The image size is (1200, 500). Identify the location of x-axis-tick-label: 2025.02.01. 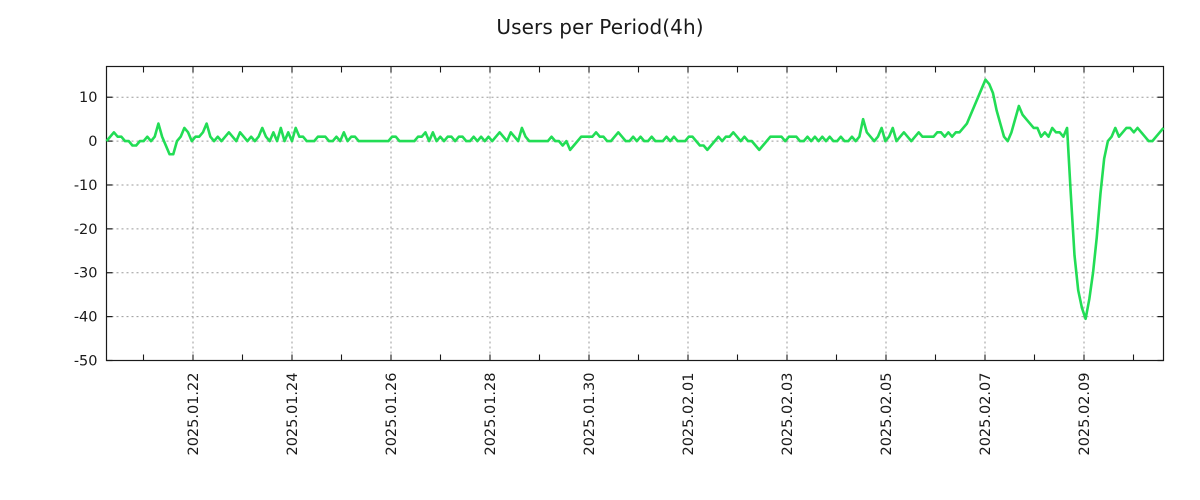
(689, 414).